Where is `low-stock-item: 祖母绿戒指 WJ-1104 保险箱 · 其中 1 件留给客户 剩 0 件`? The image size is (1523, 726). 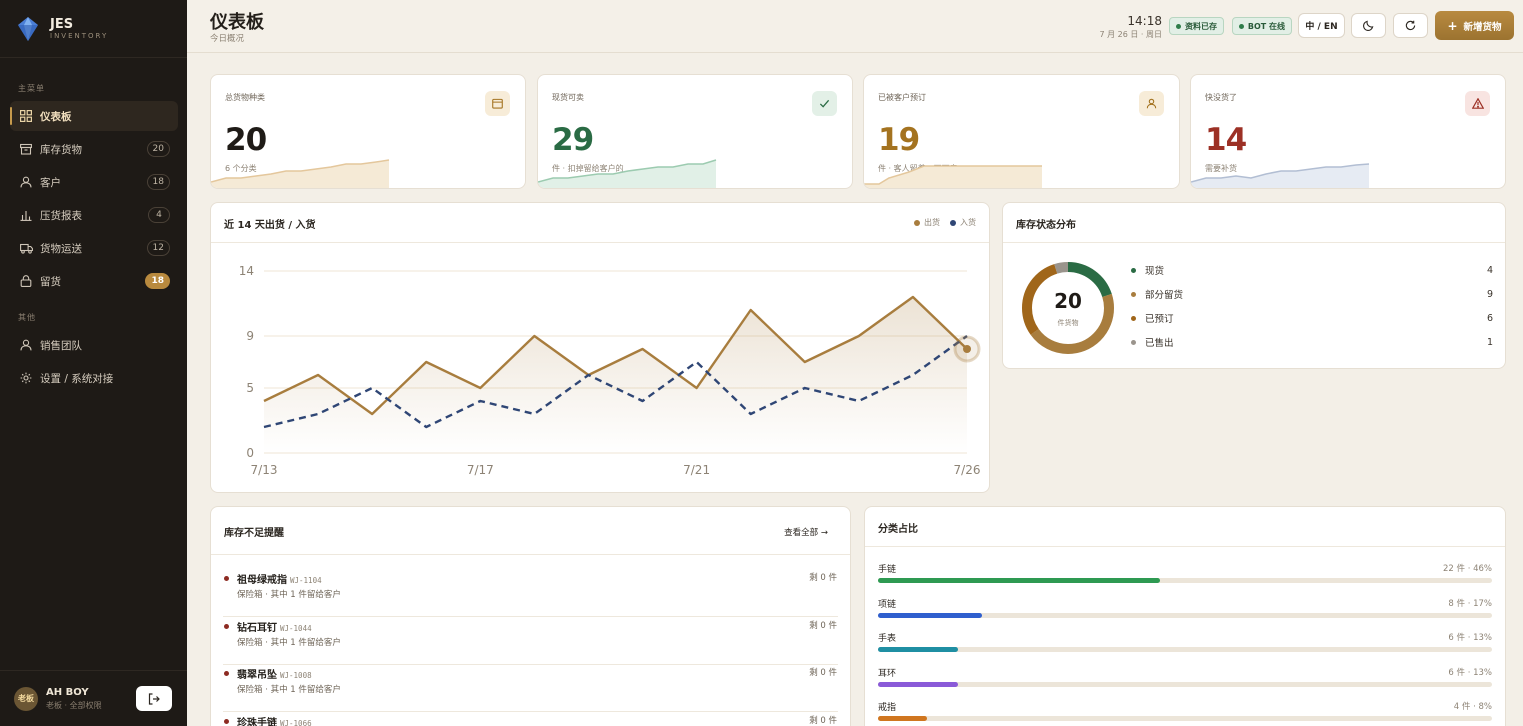
low-stock-item: 祖母绿戒指 WJ-1104 保险箱 · 其中 1 件留给客户 剩 0 件 is located at coordinates (530, 593).